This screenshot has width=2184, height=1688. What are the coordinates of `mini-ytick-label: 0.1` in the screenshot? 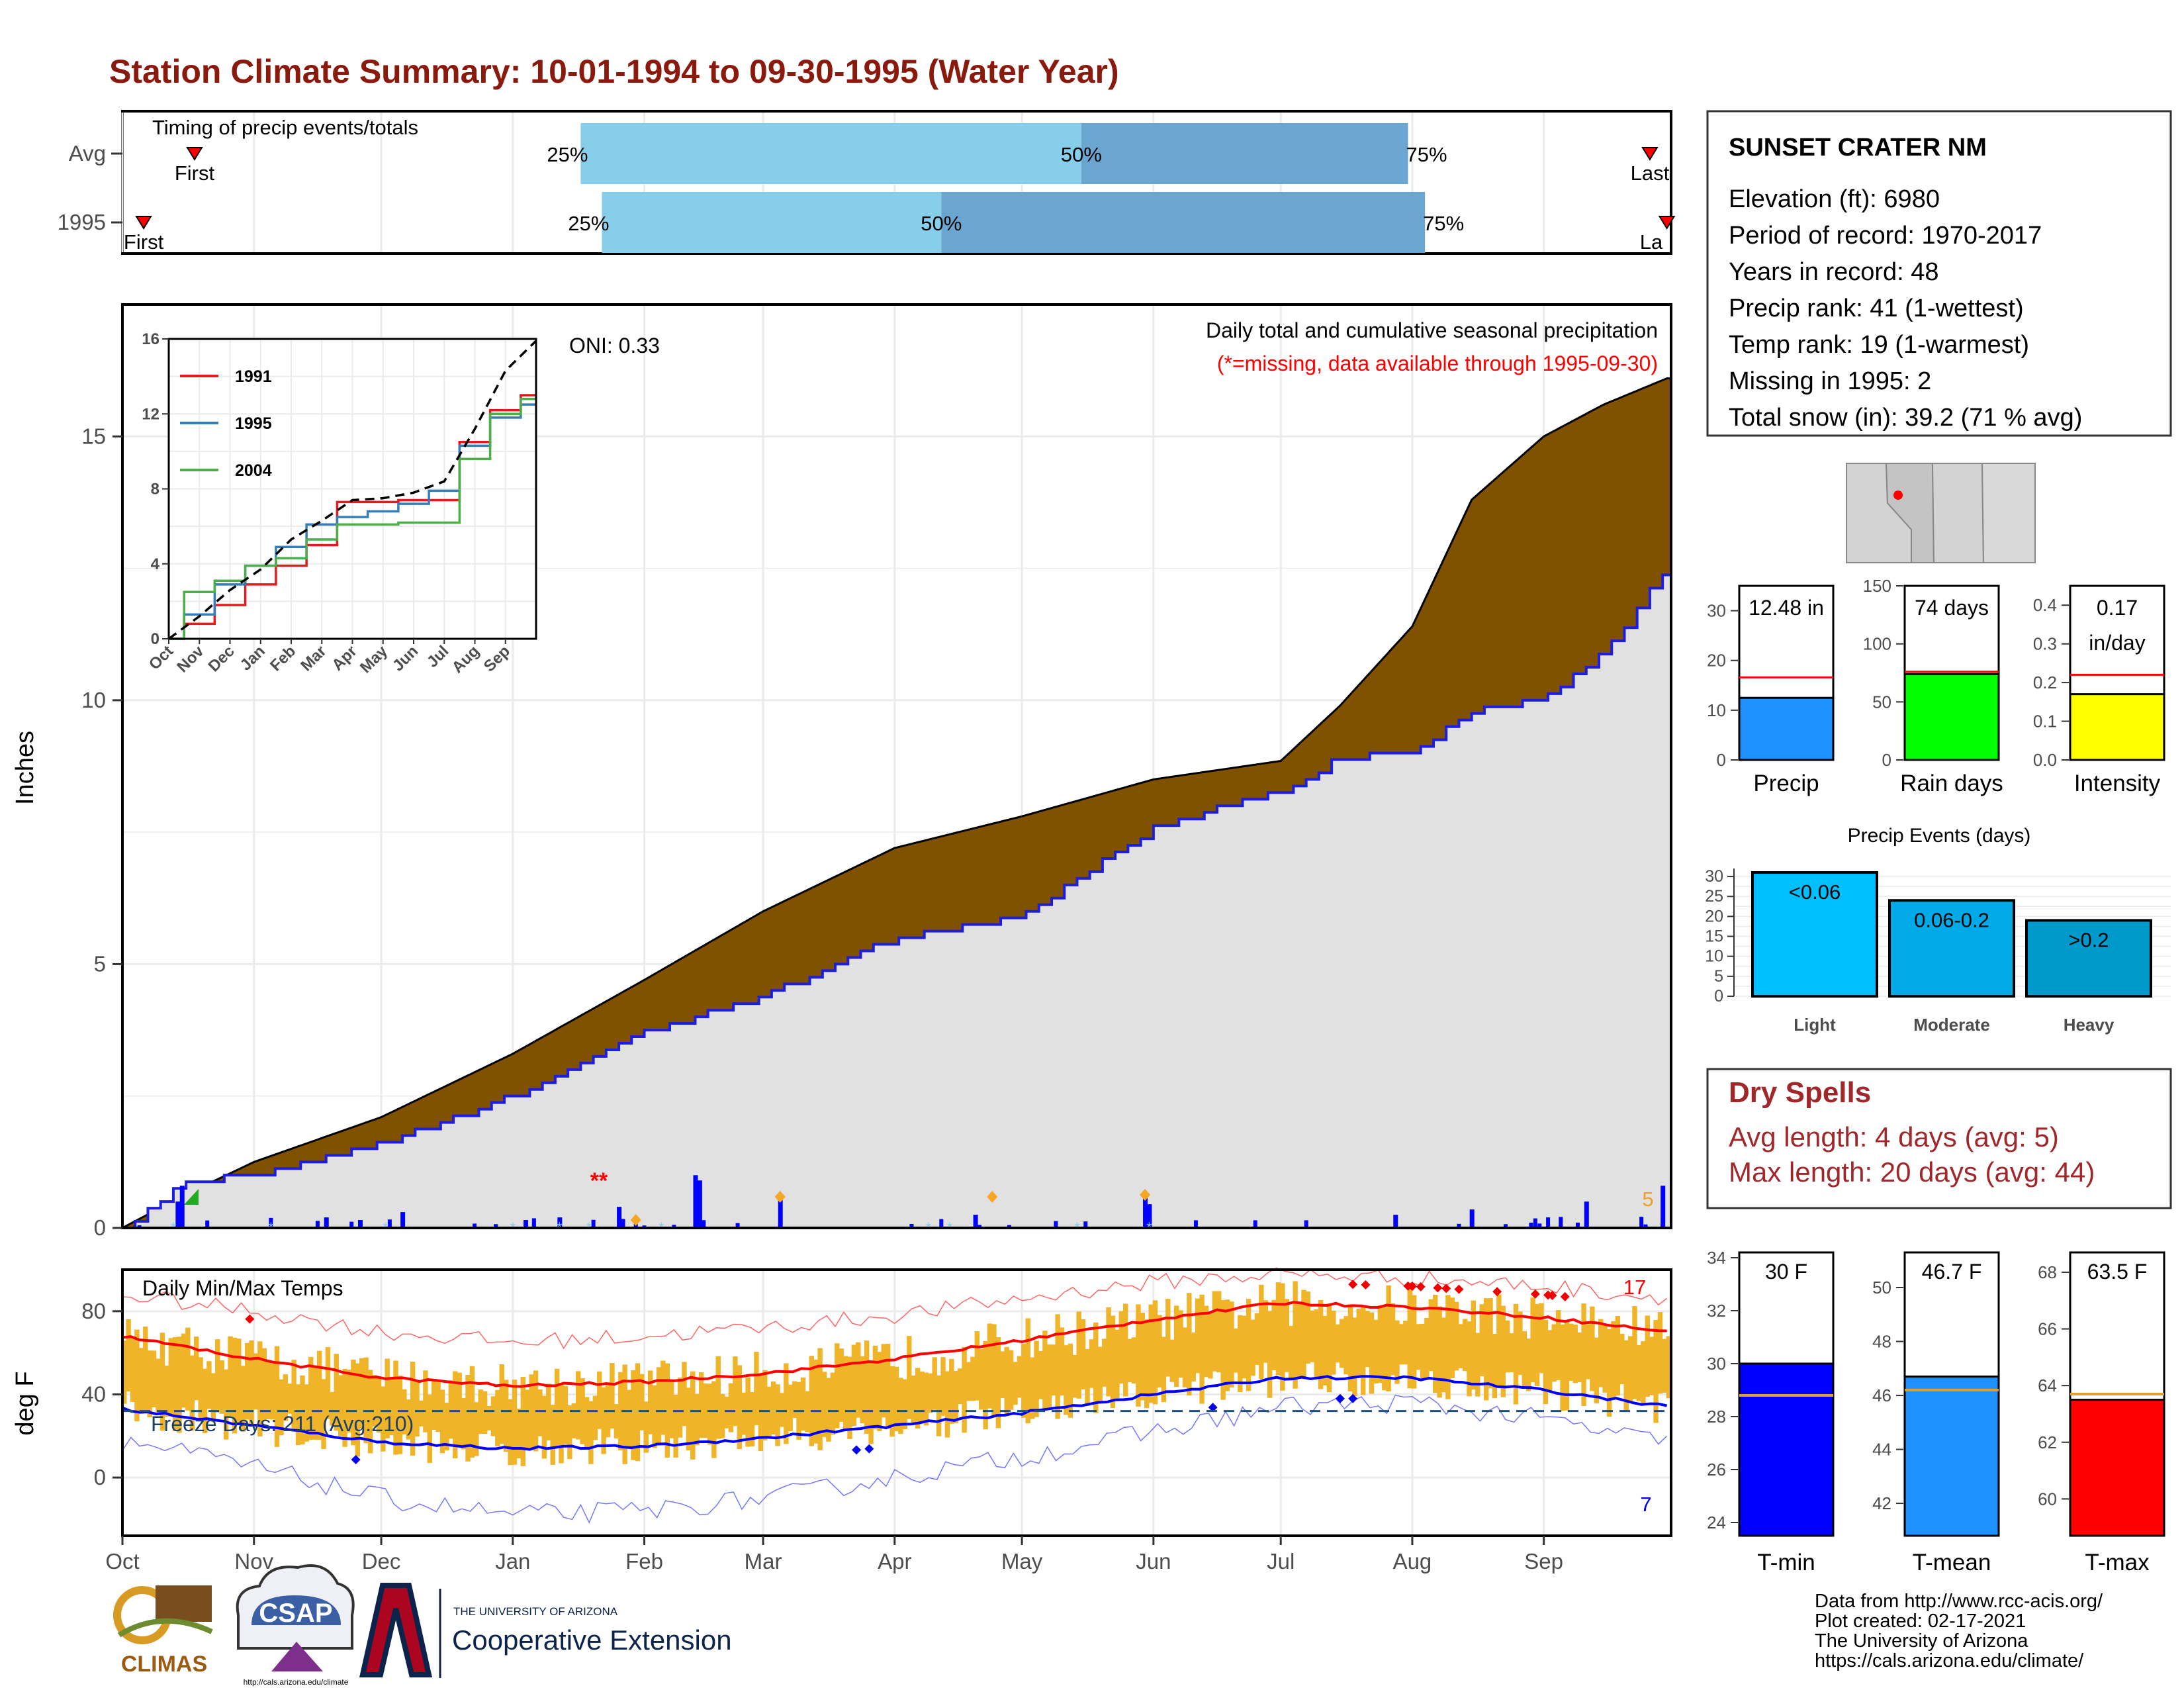 It's located at (2045, 721).